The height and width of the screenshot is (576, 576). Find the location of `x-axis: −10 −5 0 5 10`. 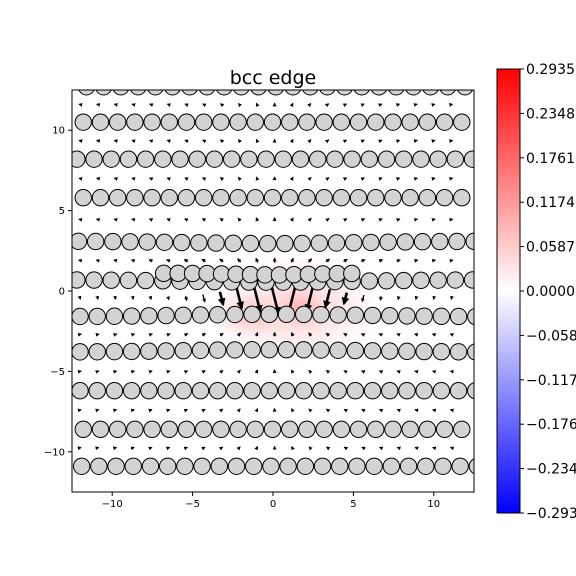

x-axis: −10 −5 0 5 10 is located at coordinates (271, 501).